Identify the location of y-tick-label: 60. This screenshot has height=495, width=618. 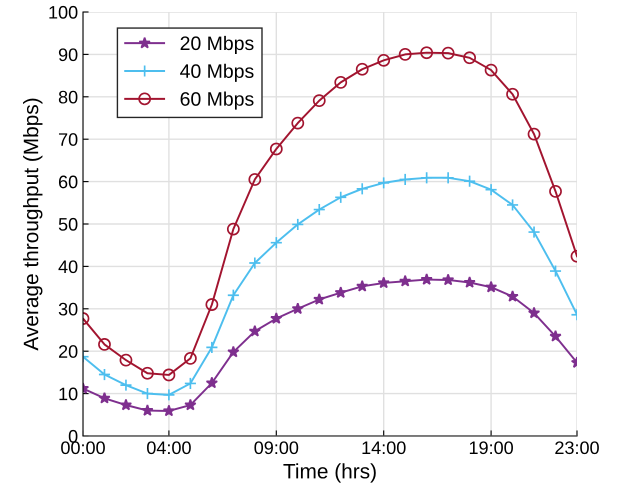
(68, 182).